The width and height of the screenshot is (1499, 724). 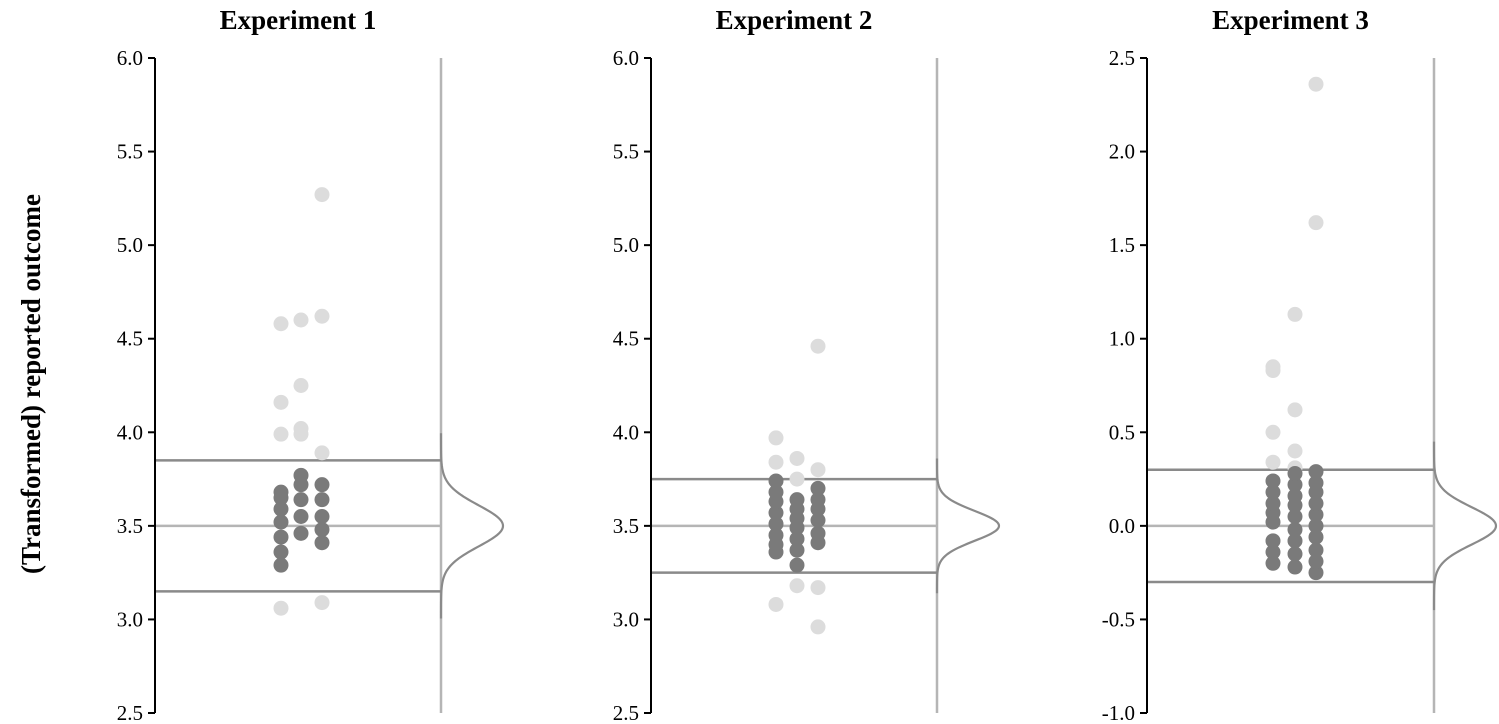 What do you see at coordinates (1122, 526) in the screenshot?
I see `y-tick-label: 0.0` at bounding box center [1122, 526].